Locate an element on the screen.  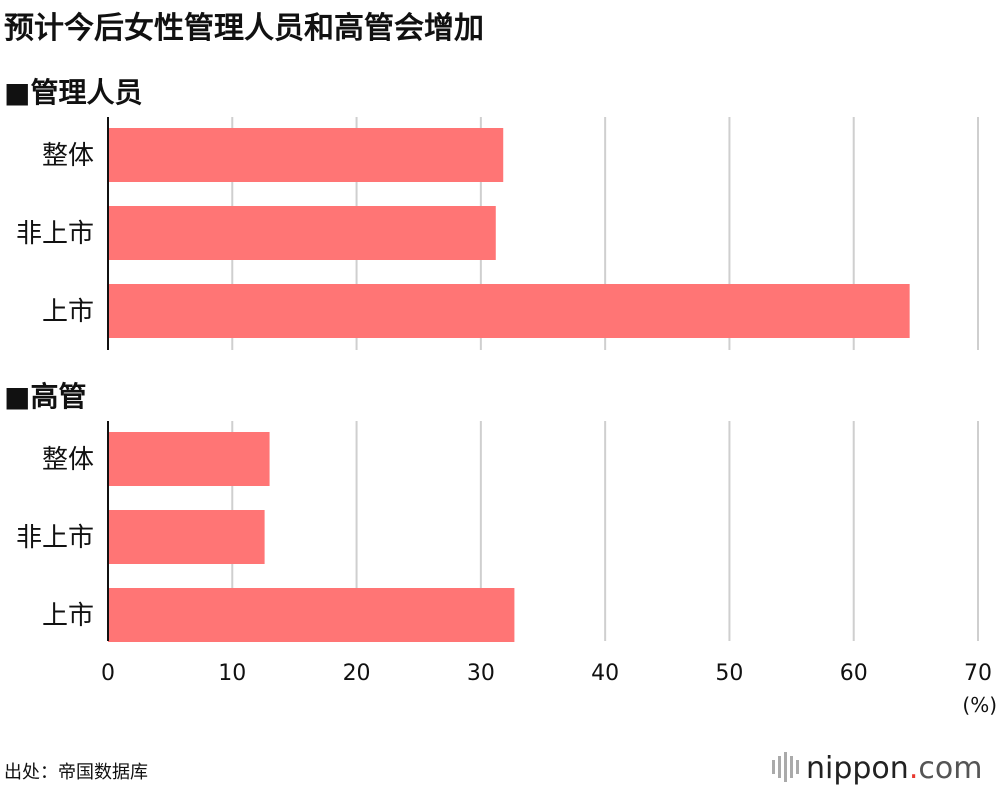
x-tick-label: 20 is located at coordinates (357, 673).